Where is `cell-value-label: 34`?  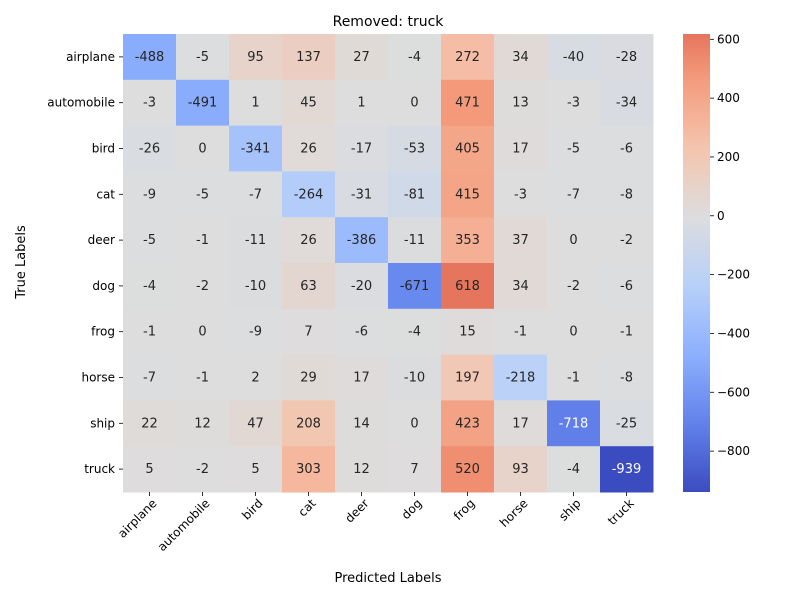
cell-value-label: 34 is located at coordinates (520, 286).